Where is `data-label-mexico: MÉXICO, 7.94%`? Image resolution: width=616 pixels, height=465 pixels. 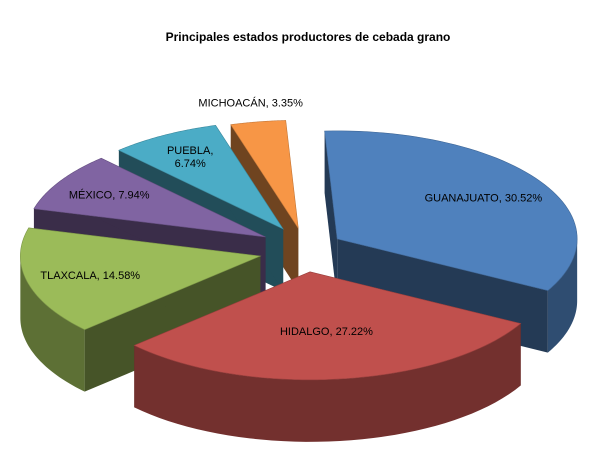
data-label-mexico: MÉXICO, 7.94% is located at coordinates (109, 195).